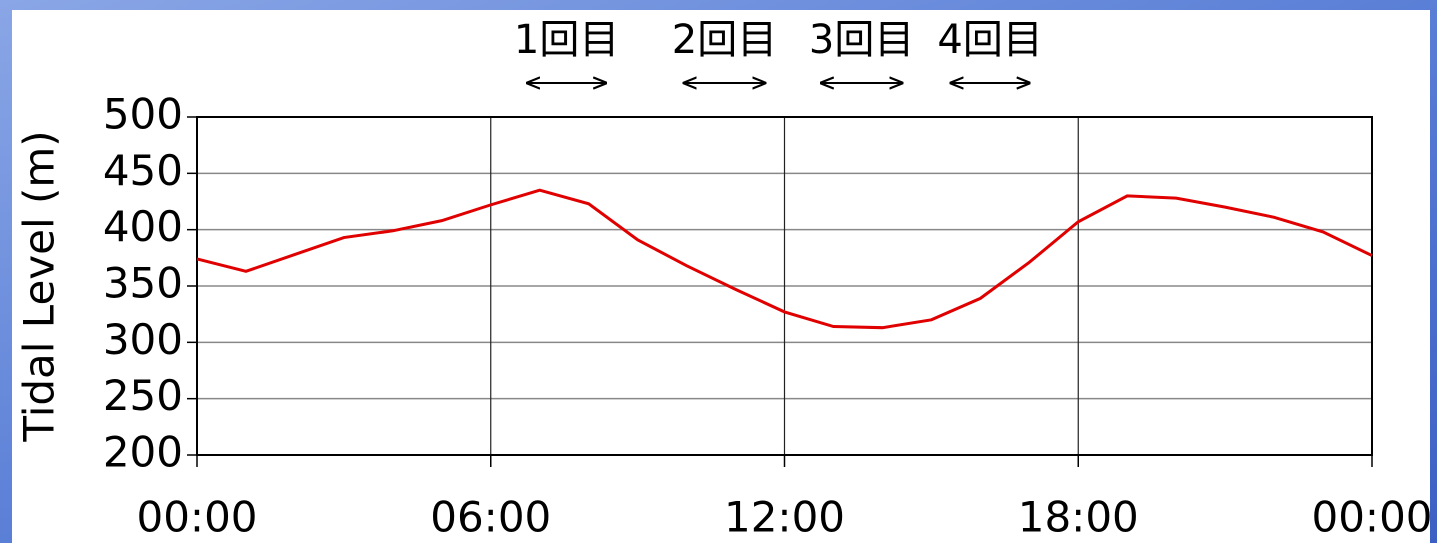 This screenshot has height=547, width=1437. I want to click on y-tick-label: 500, so click(143, 114).